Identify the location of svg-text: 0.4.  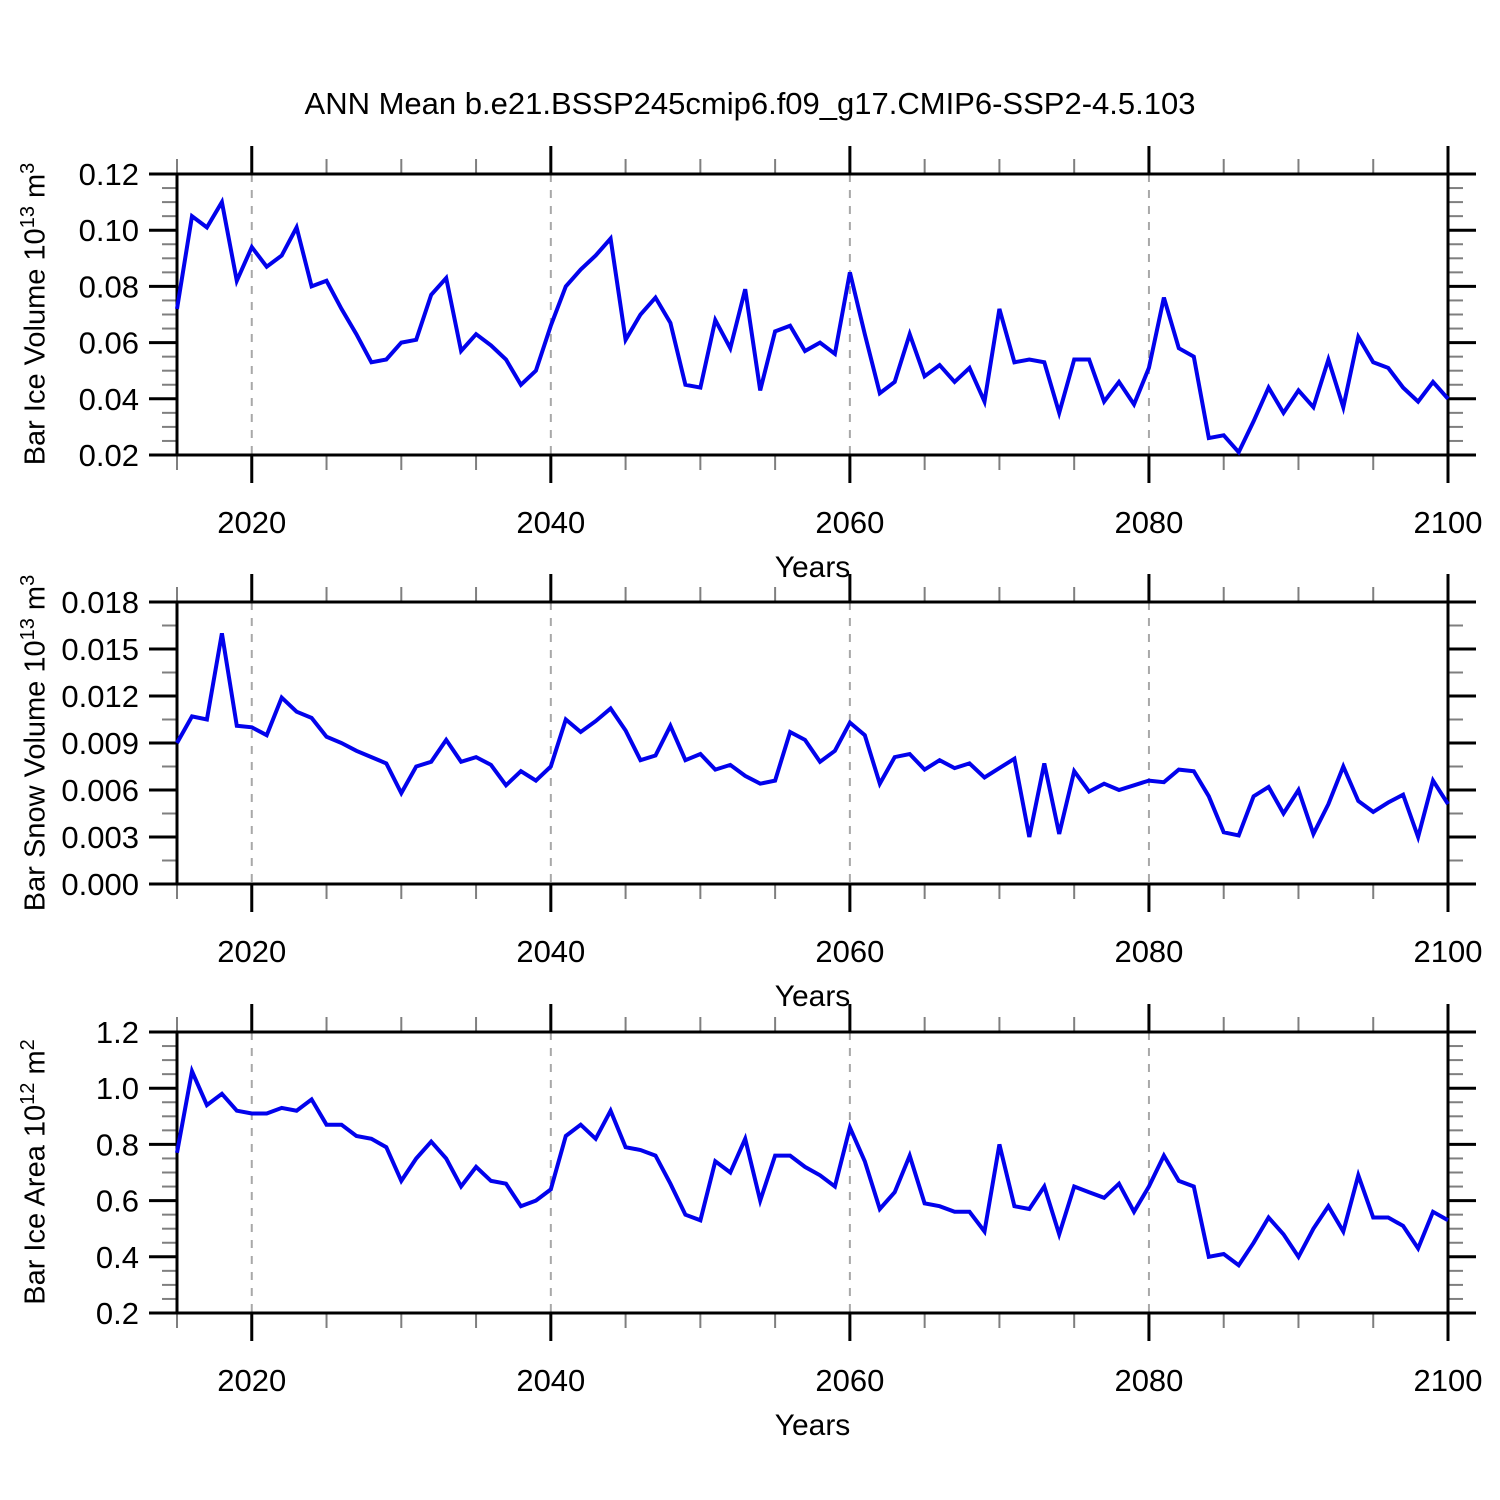
(117, 1257).